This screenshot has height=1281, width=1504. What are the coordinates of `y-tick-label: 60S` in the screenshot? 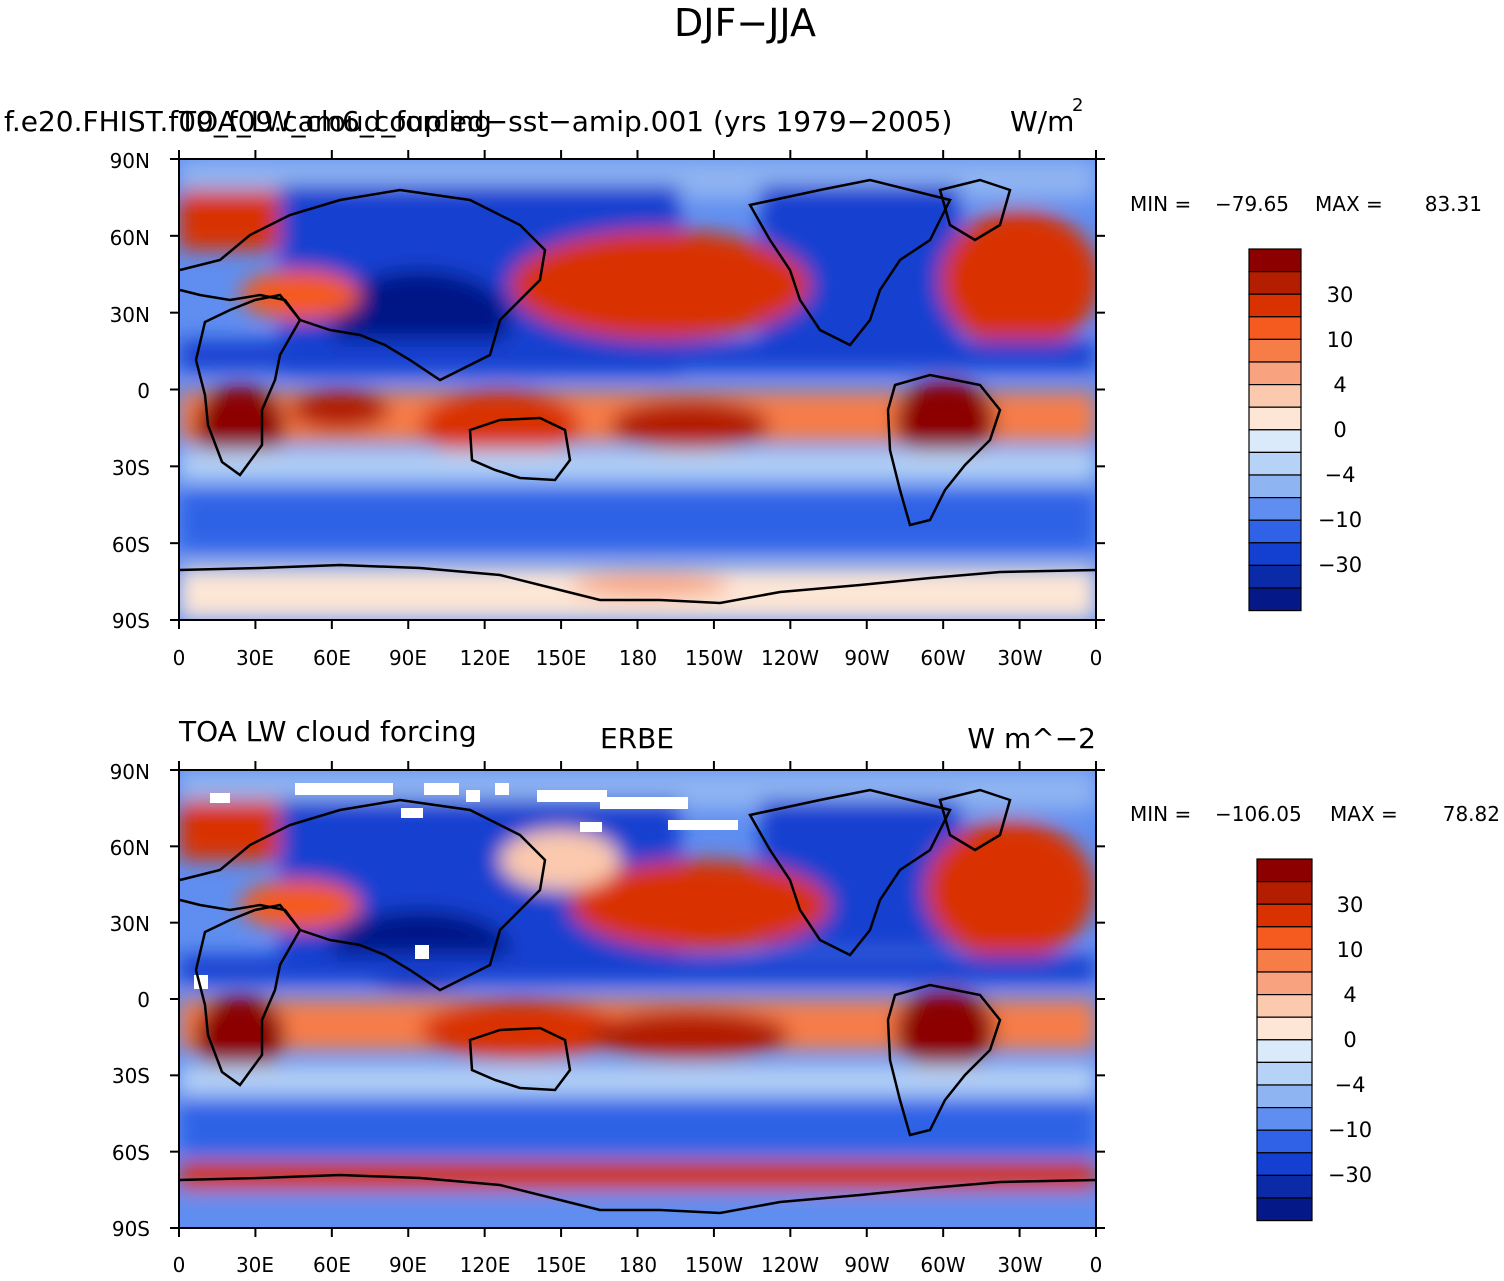 It's located at (131, 545).